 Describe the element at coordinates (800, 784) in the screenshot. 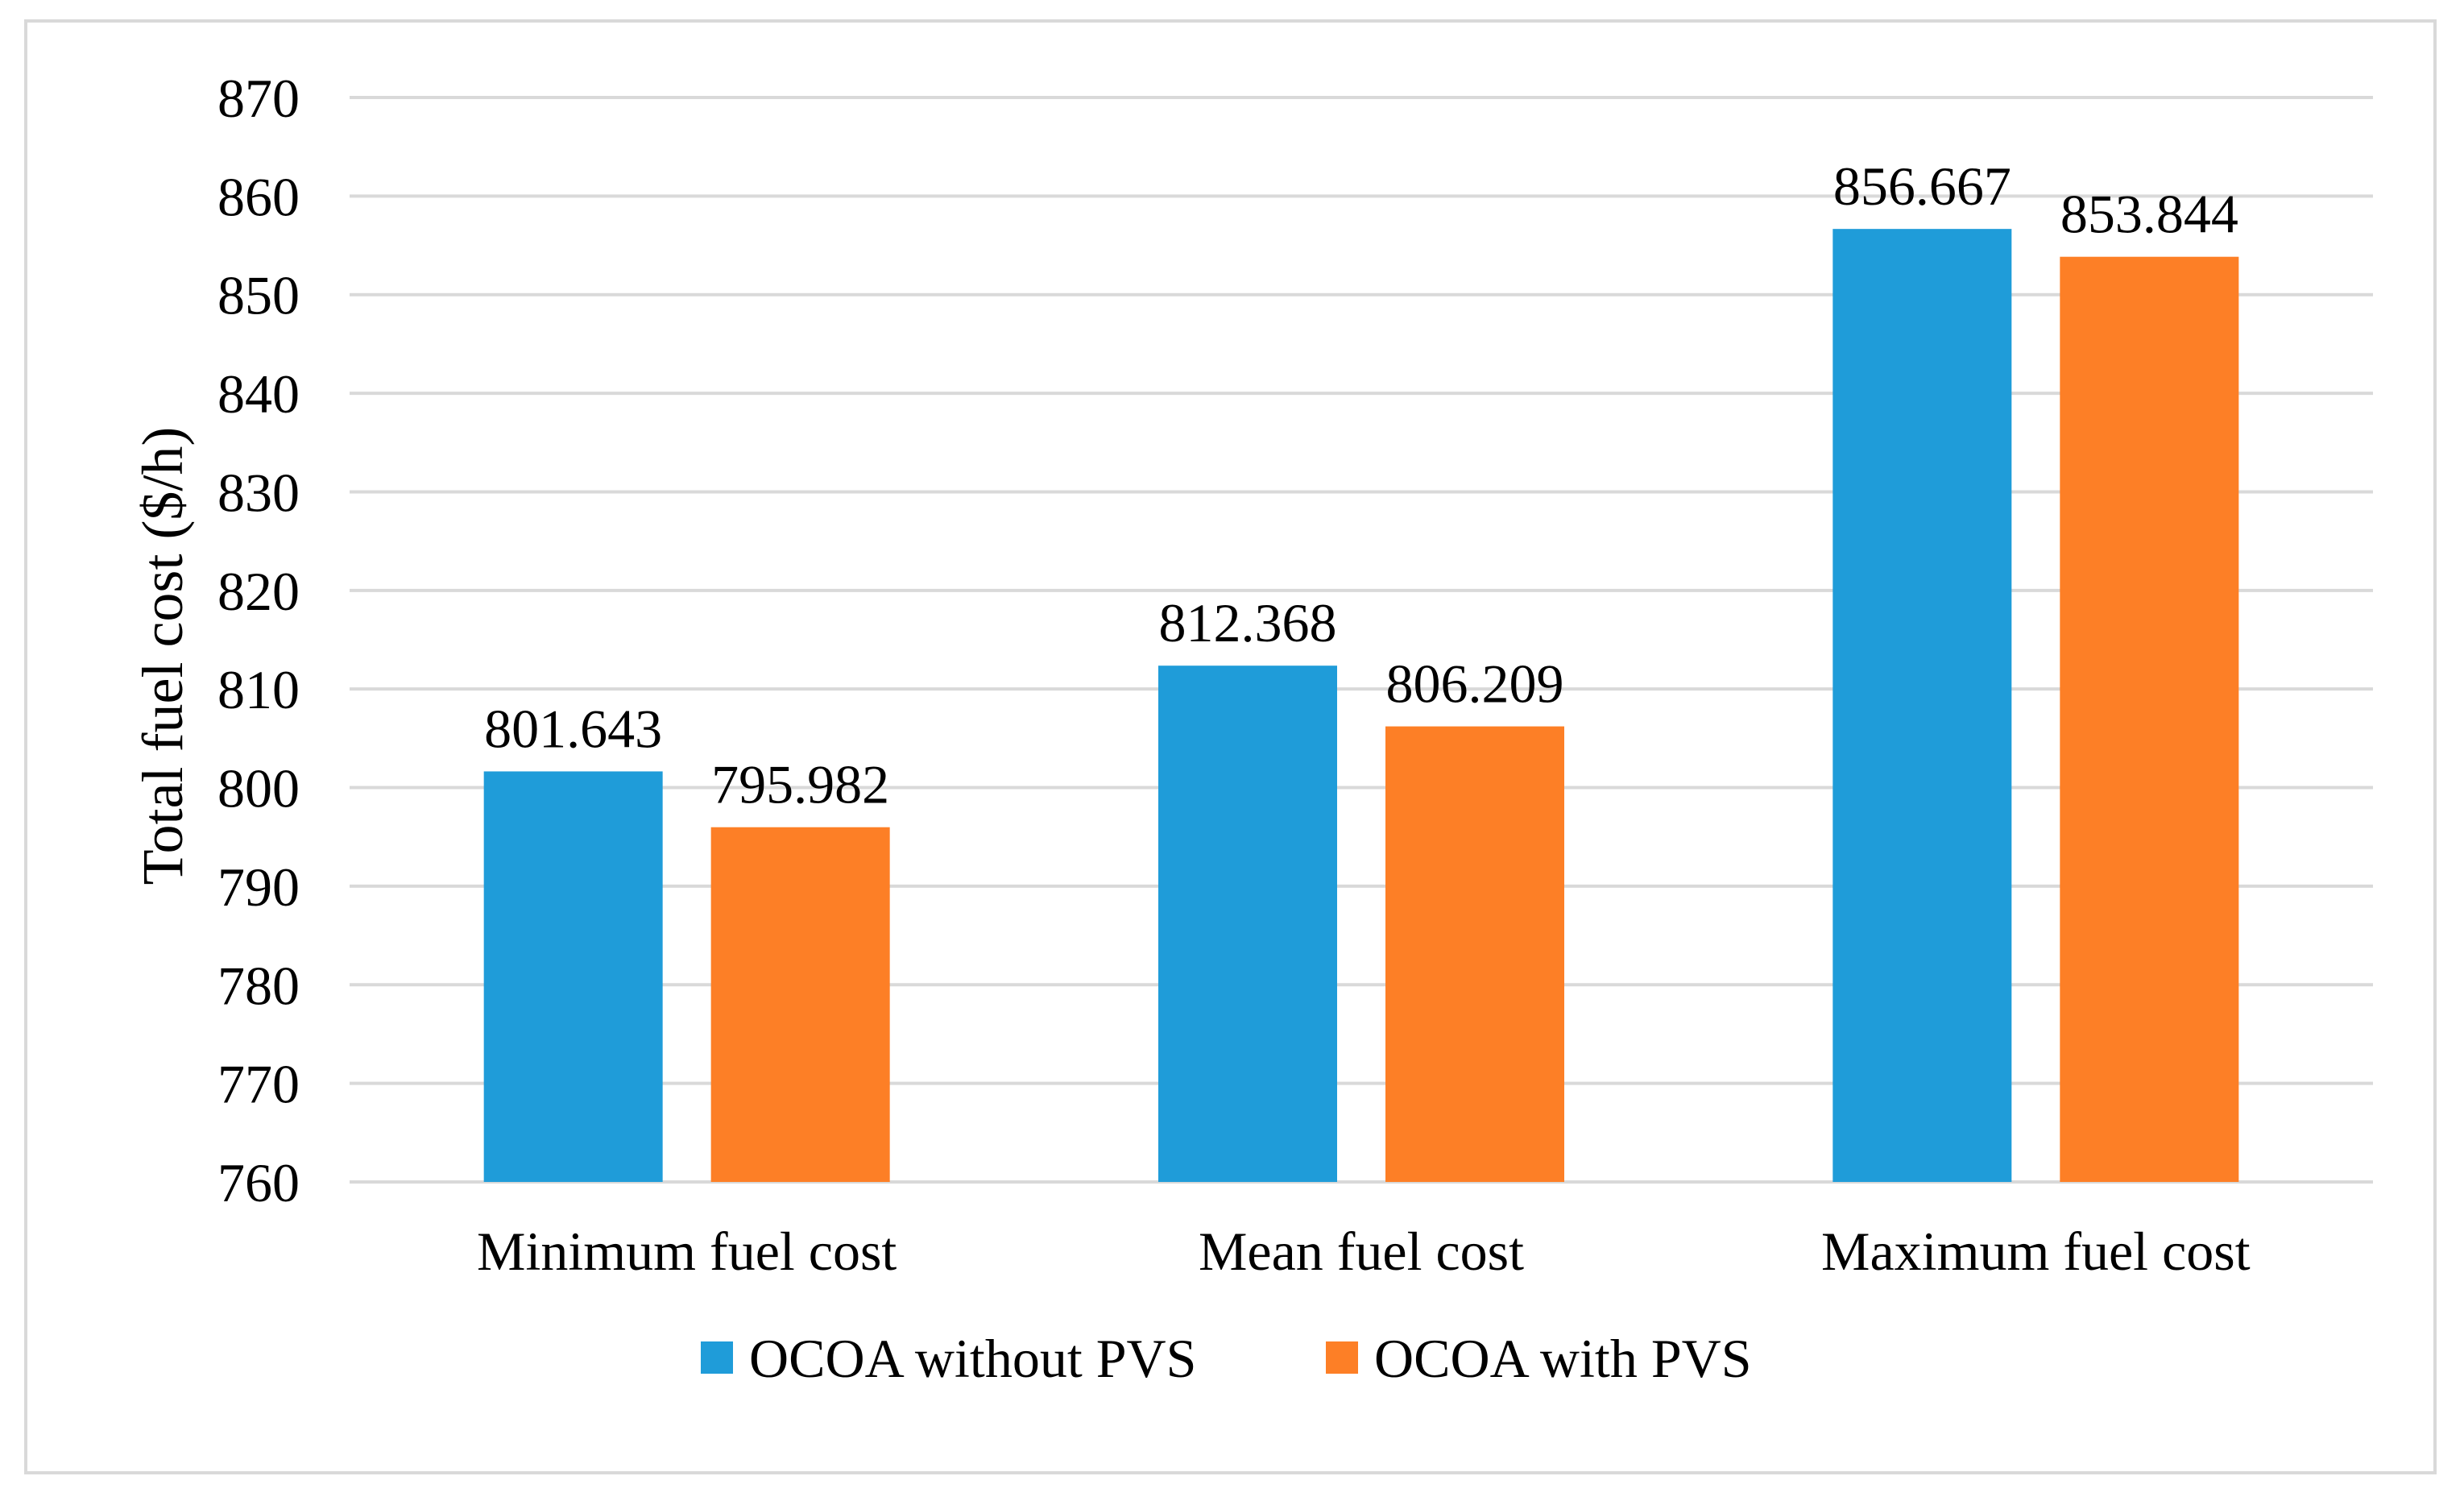

I see `data-label: 795.982` at that location.